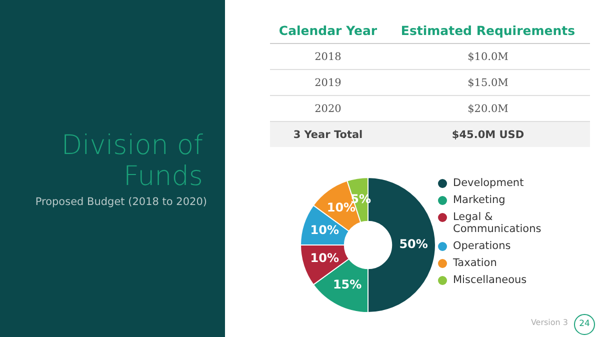 This screenshot has height=337, width=601. What do you see at coordinates (488, 57) in the screenshot?
I see `text: $10.0M` at bounding box center [488, 57].